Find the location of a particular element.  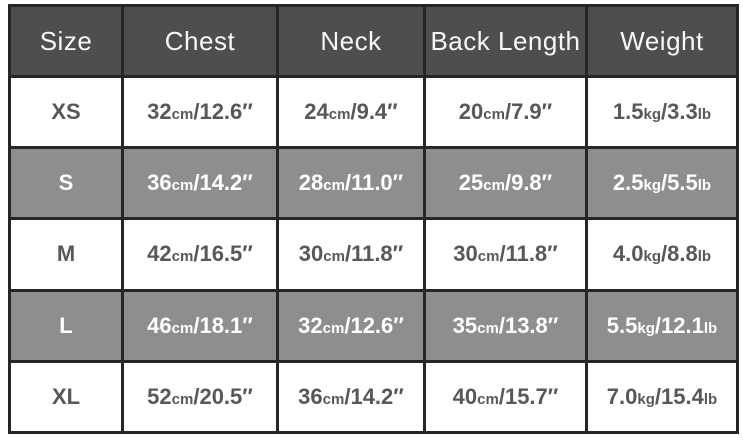

back-length-cell: 20cm/7.9″ is located at coordinates (505, 112).